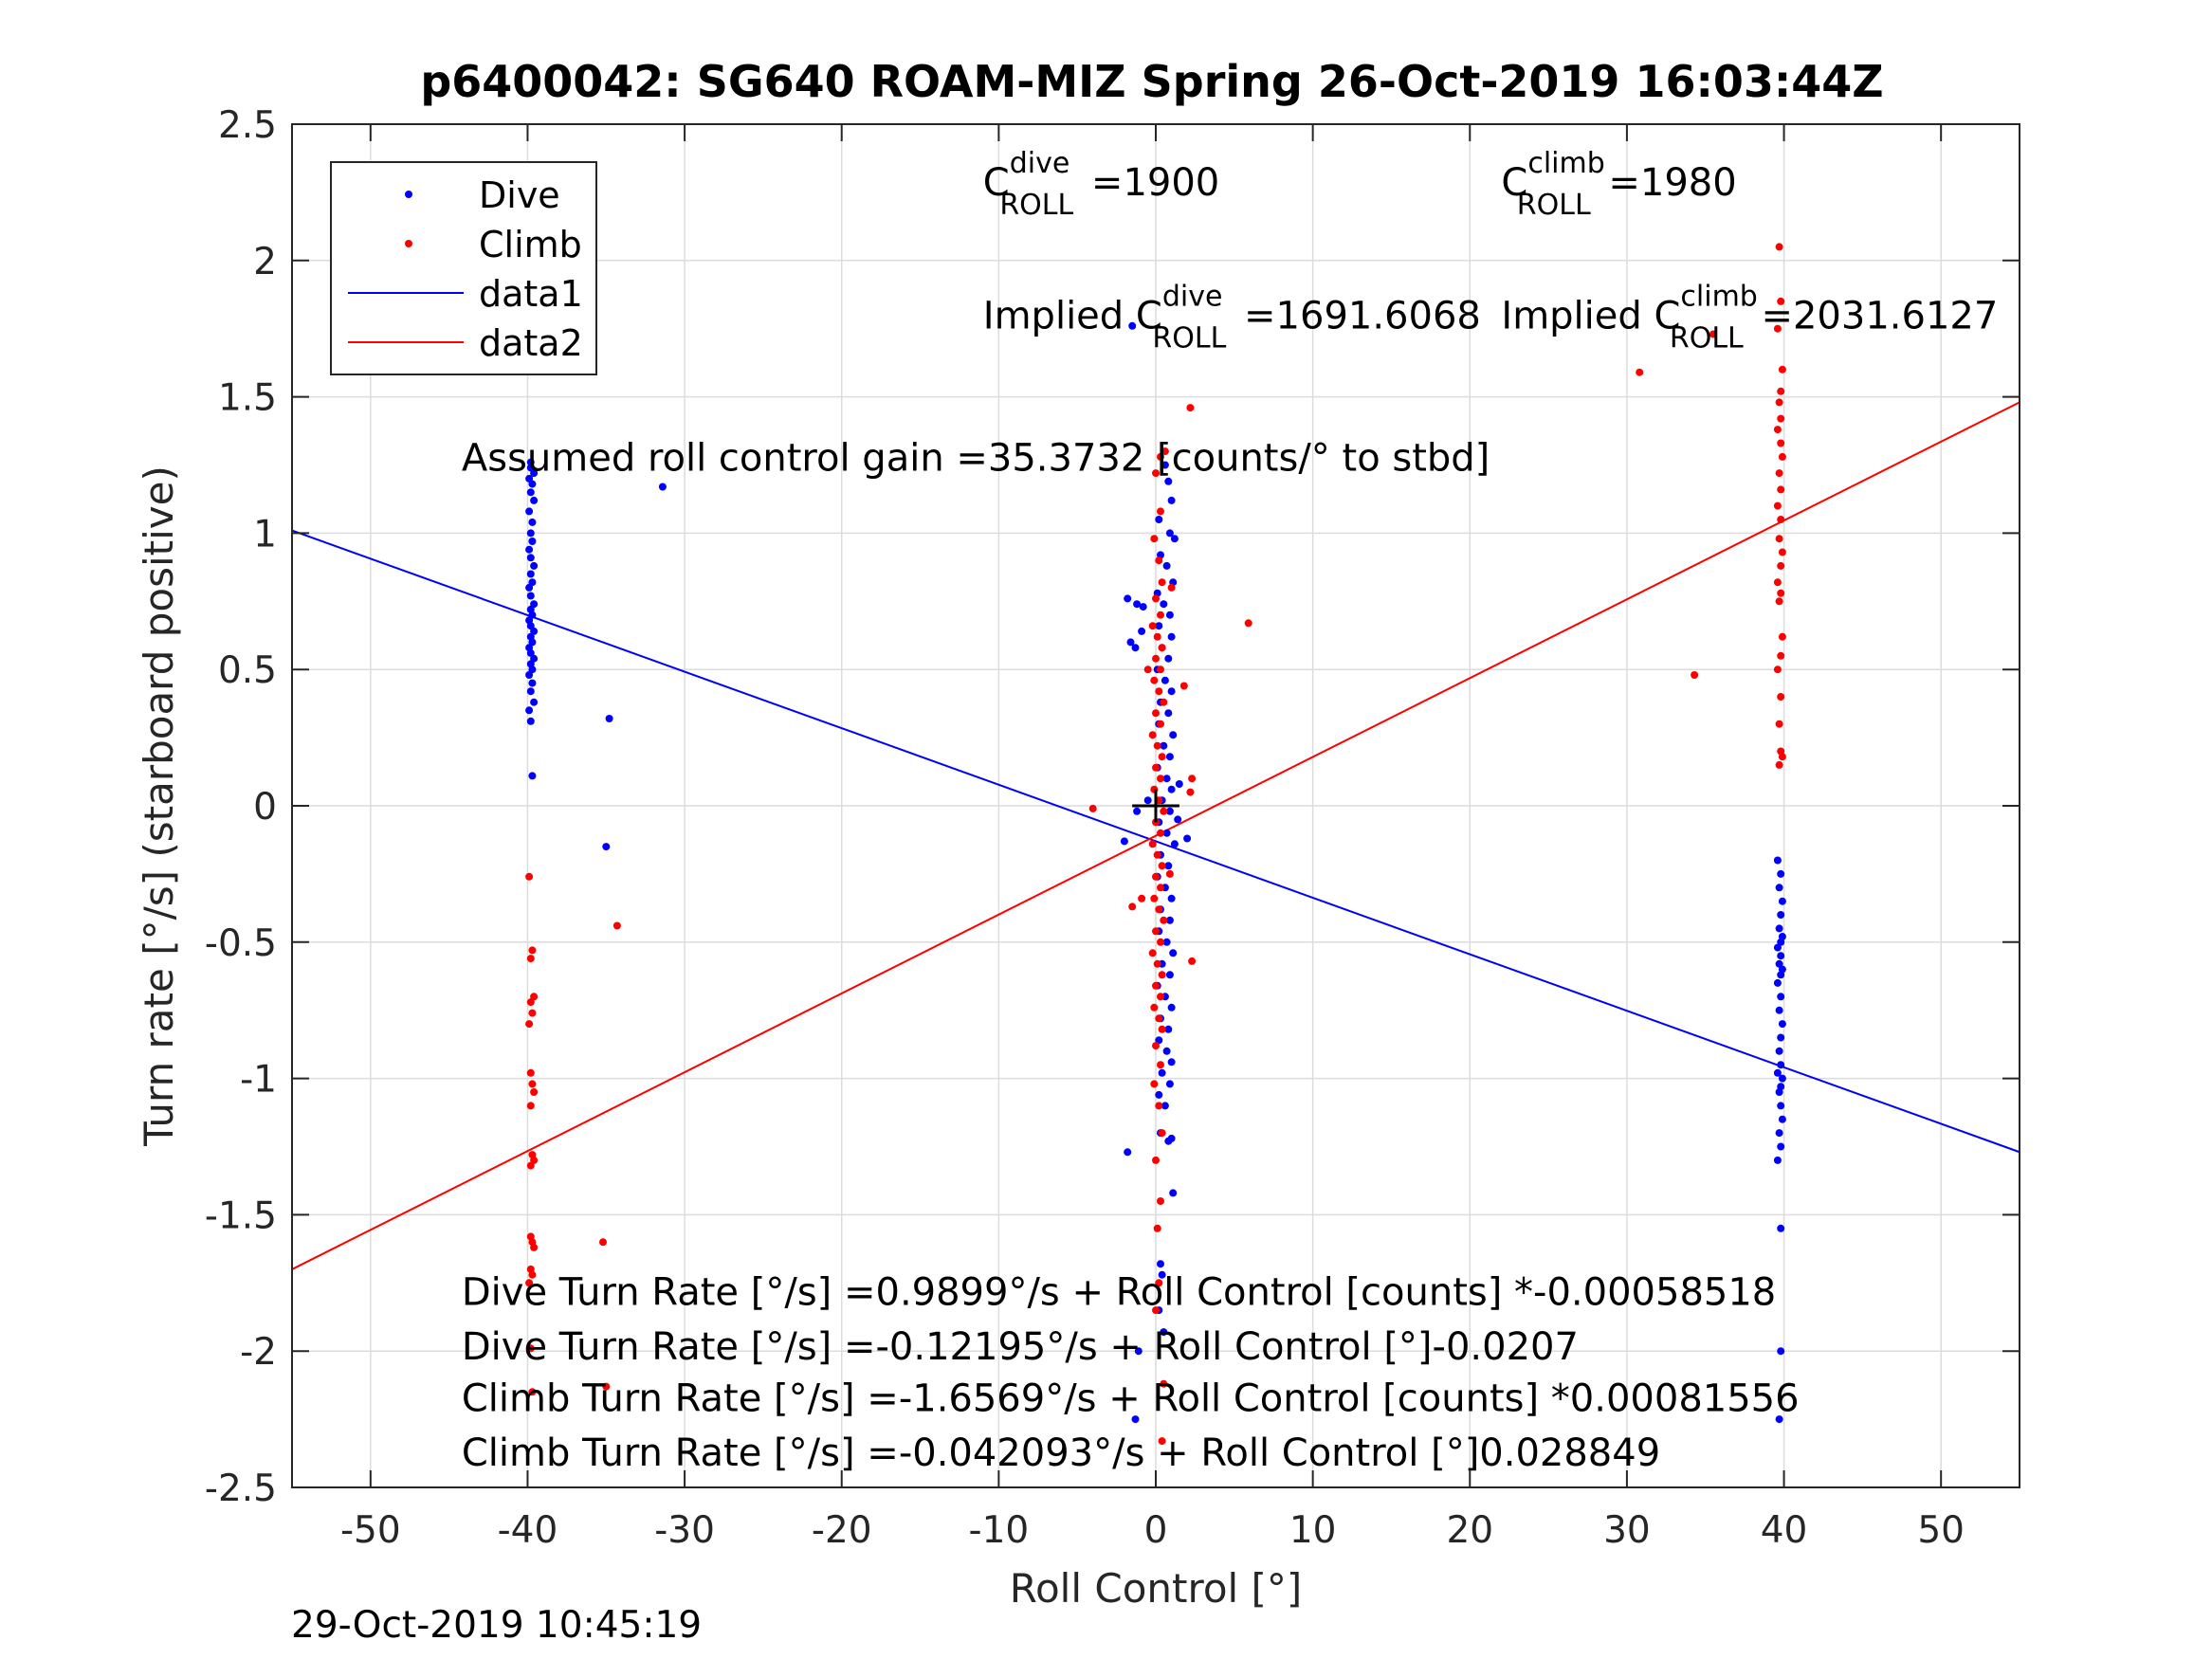 Image resolution: width=2212 pixels, height=1659 pixels. What do you see at coordinates (531, 294) in the screenshot?
I see `legend-label: data1` at bounding box center [531, 294].